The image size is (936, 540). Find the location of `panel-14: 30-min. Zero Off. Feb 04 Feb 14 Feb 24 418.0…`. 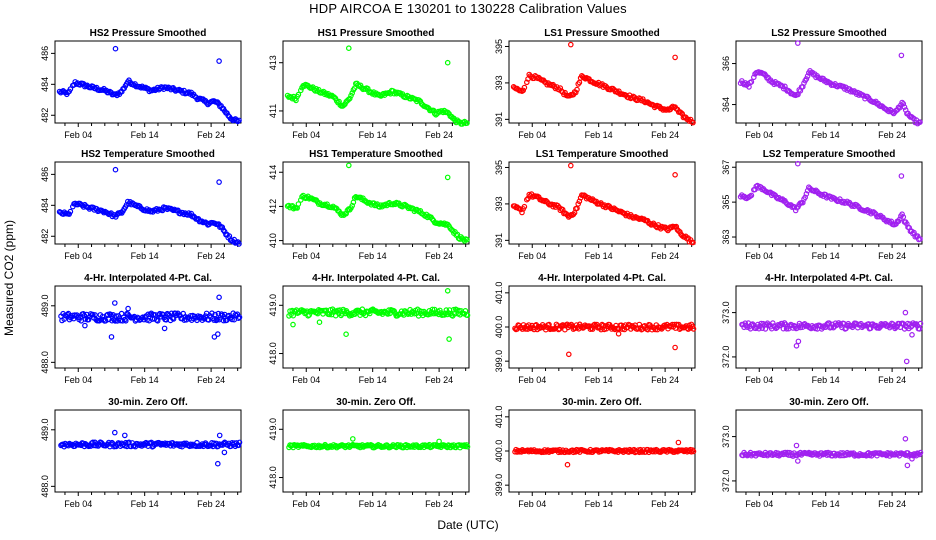

panel-14: 30-min. Zero Off. Feb 04 Feb 14 Feb 24 418.0… is located at coordinates (369, 453).